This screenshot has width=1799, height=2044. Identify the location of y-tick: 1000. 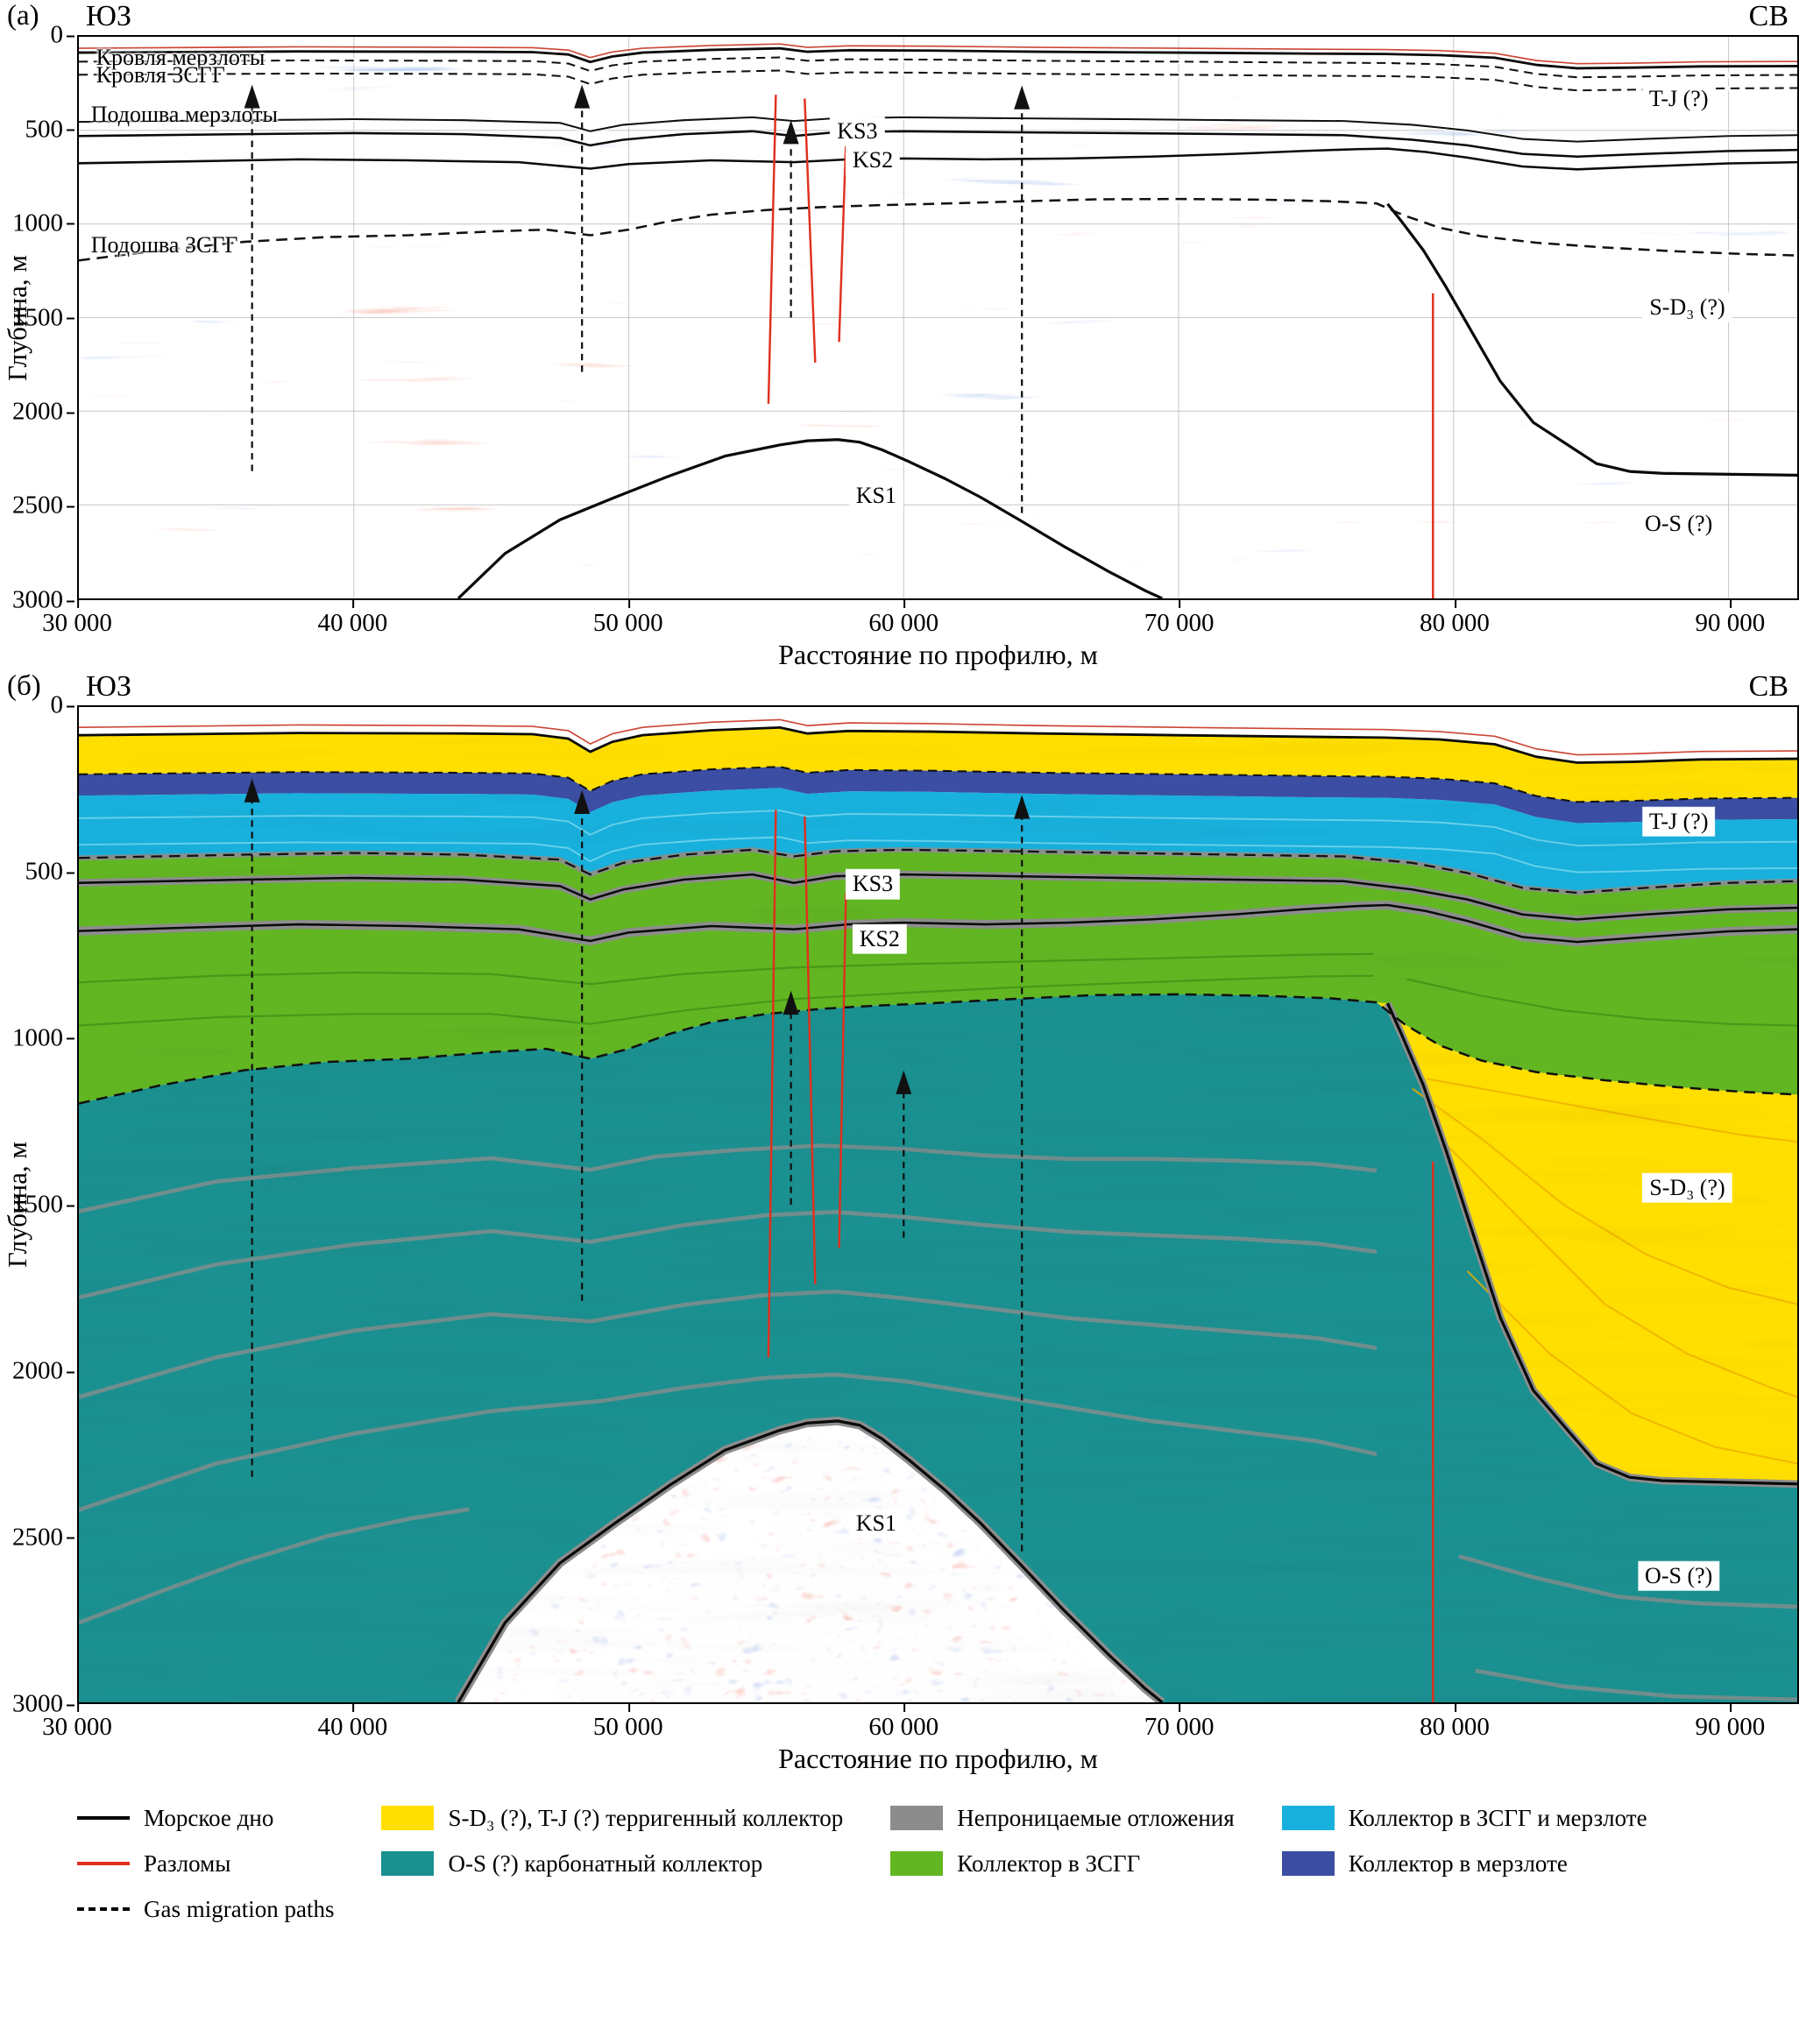
(43, 223).